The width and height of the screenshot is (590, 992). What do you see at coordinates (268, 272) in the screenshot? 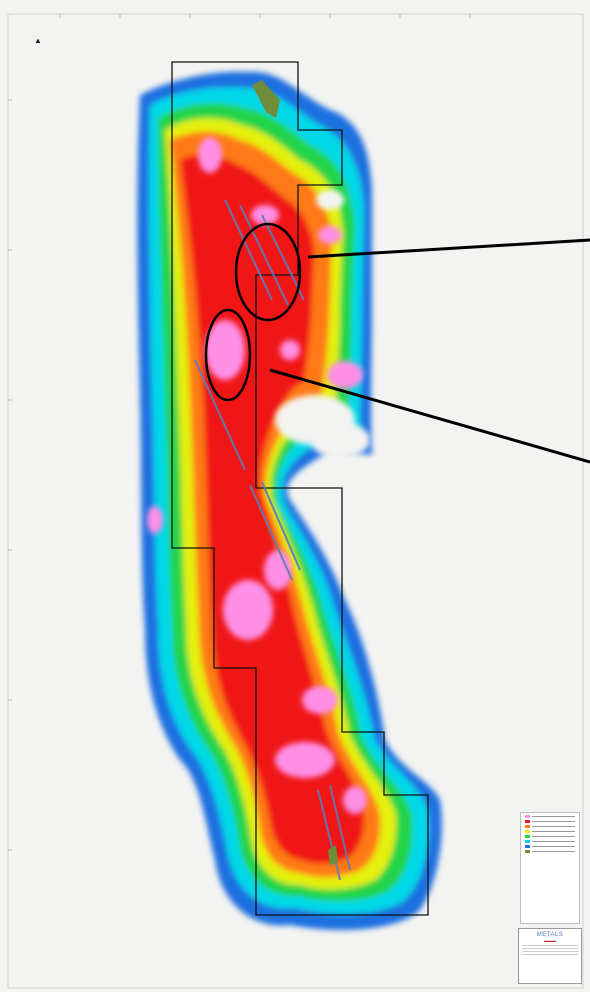
I see `upper-target-ellipse` at bounding box center [268, 272].